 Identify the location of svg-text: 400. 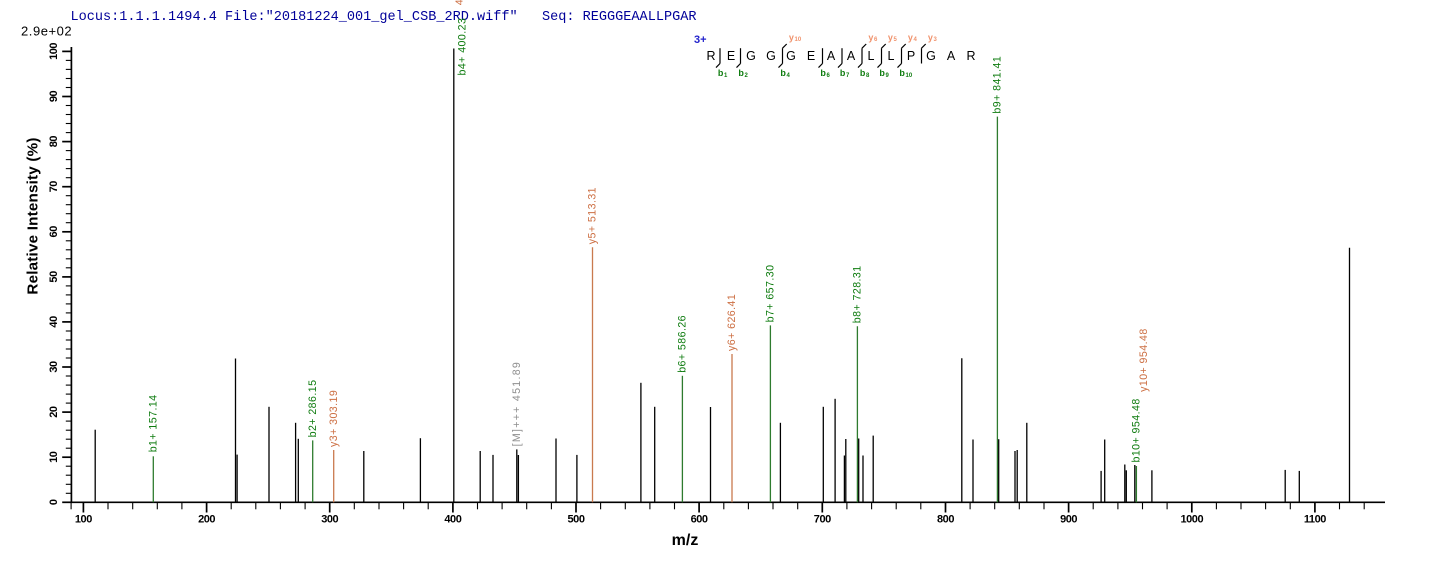
(452, 520).